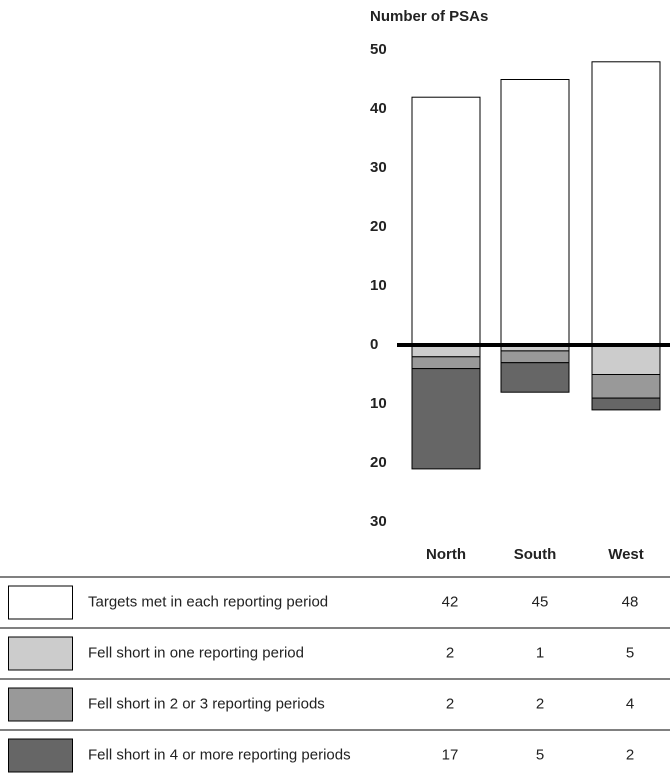  I want to click on table-value: 1, so click(540, 652).